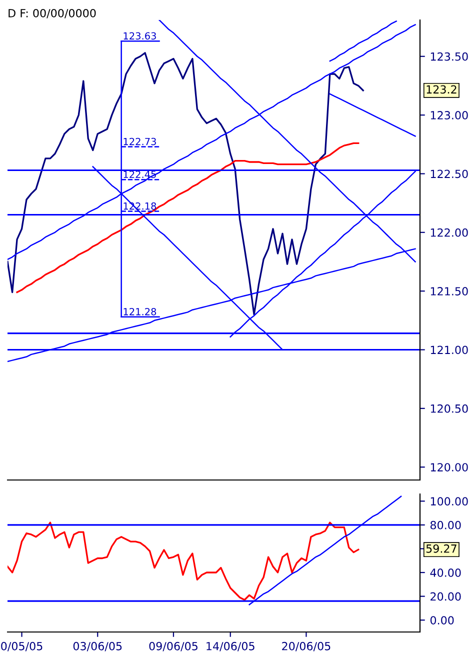 This screenshot has height=663, width=472. I want to click on y-tick-label: 122.50, so click(449, 174).